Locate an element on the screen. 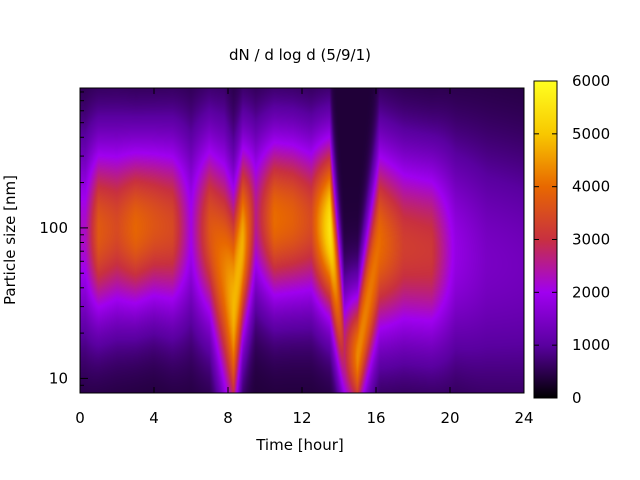 Image resolution: width=640 pixels, height=480 pixels. colorbar-tick-label: 4000 is located at coordinates (591, 187).